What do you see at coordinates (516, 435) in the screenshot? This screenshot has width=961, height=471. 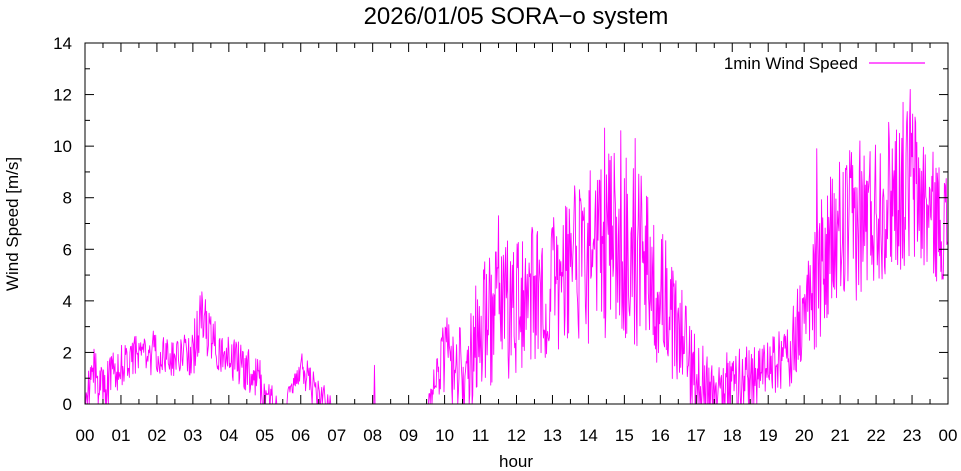 I see `x-tick-label: 12` at bounding box center [516, 435].